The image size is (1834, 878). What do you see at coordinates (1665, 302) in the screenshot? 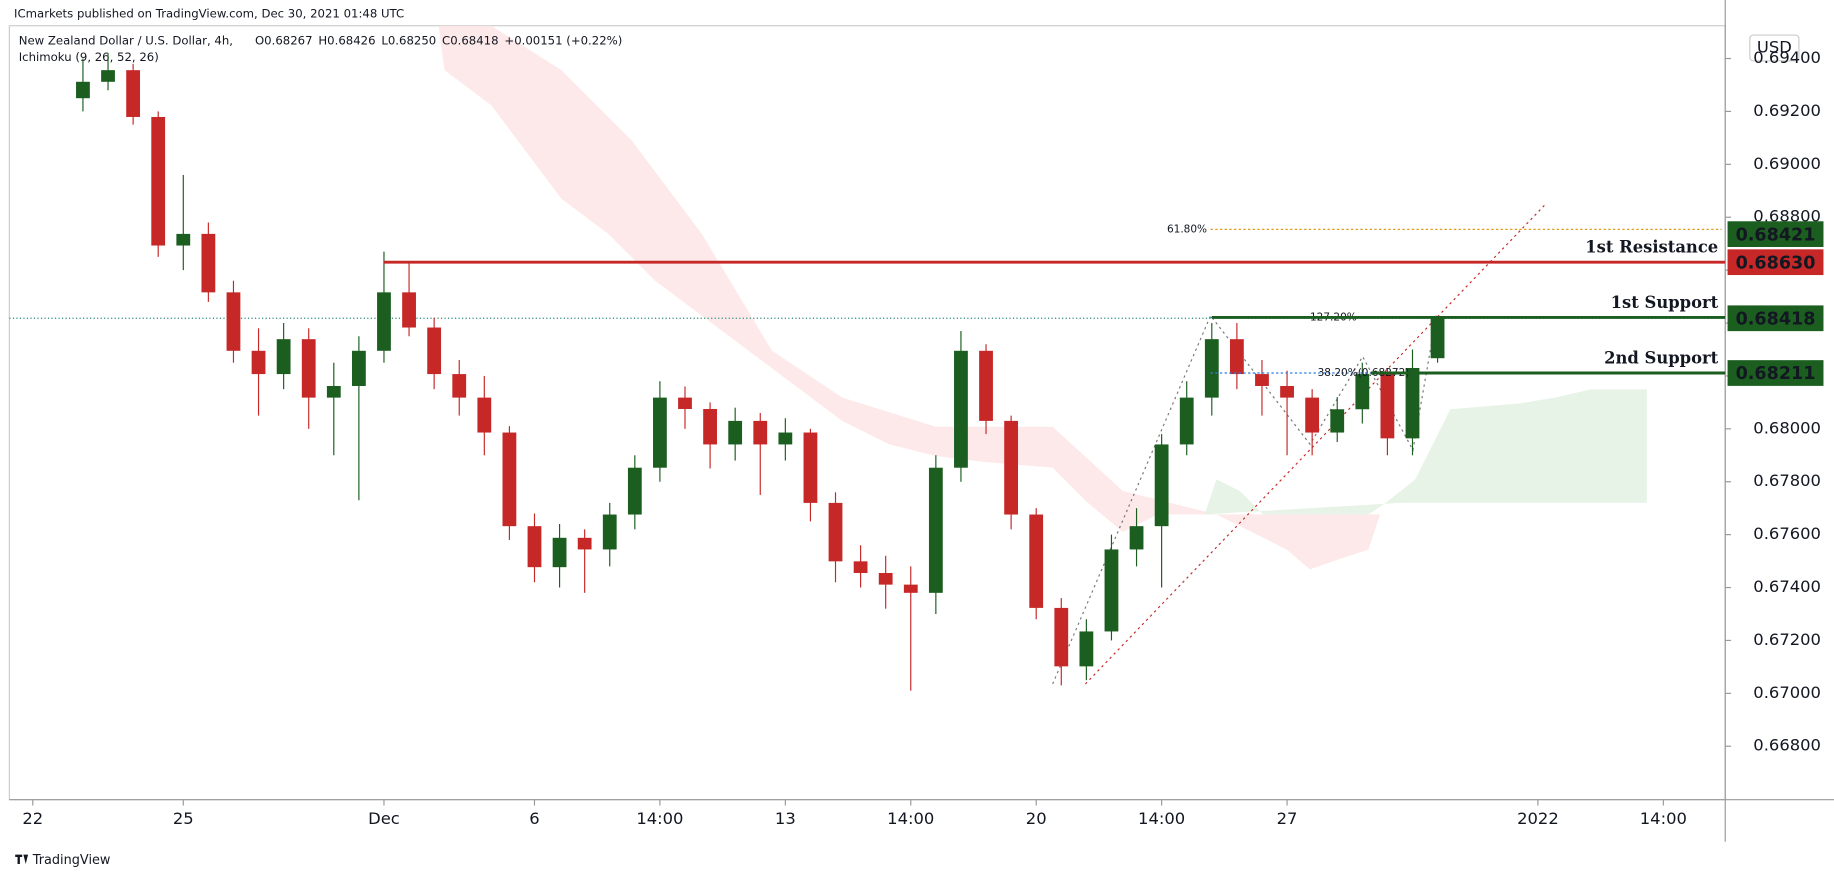
I see `level-name: 1st Support` at bounding box center [1665, 302].